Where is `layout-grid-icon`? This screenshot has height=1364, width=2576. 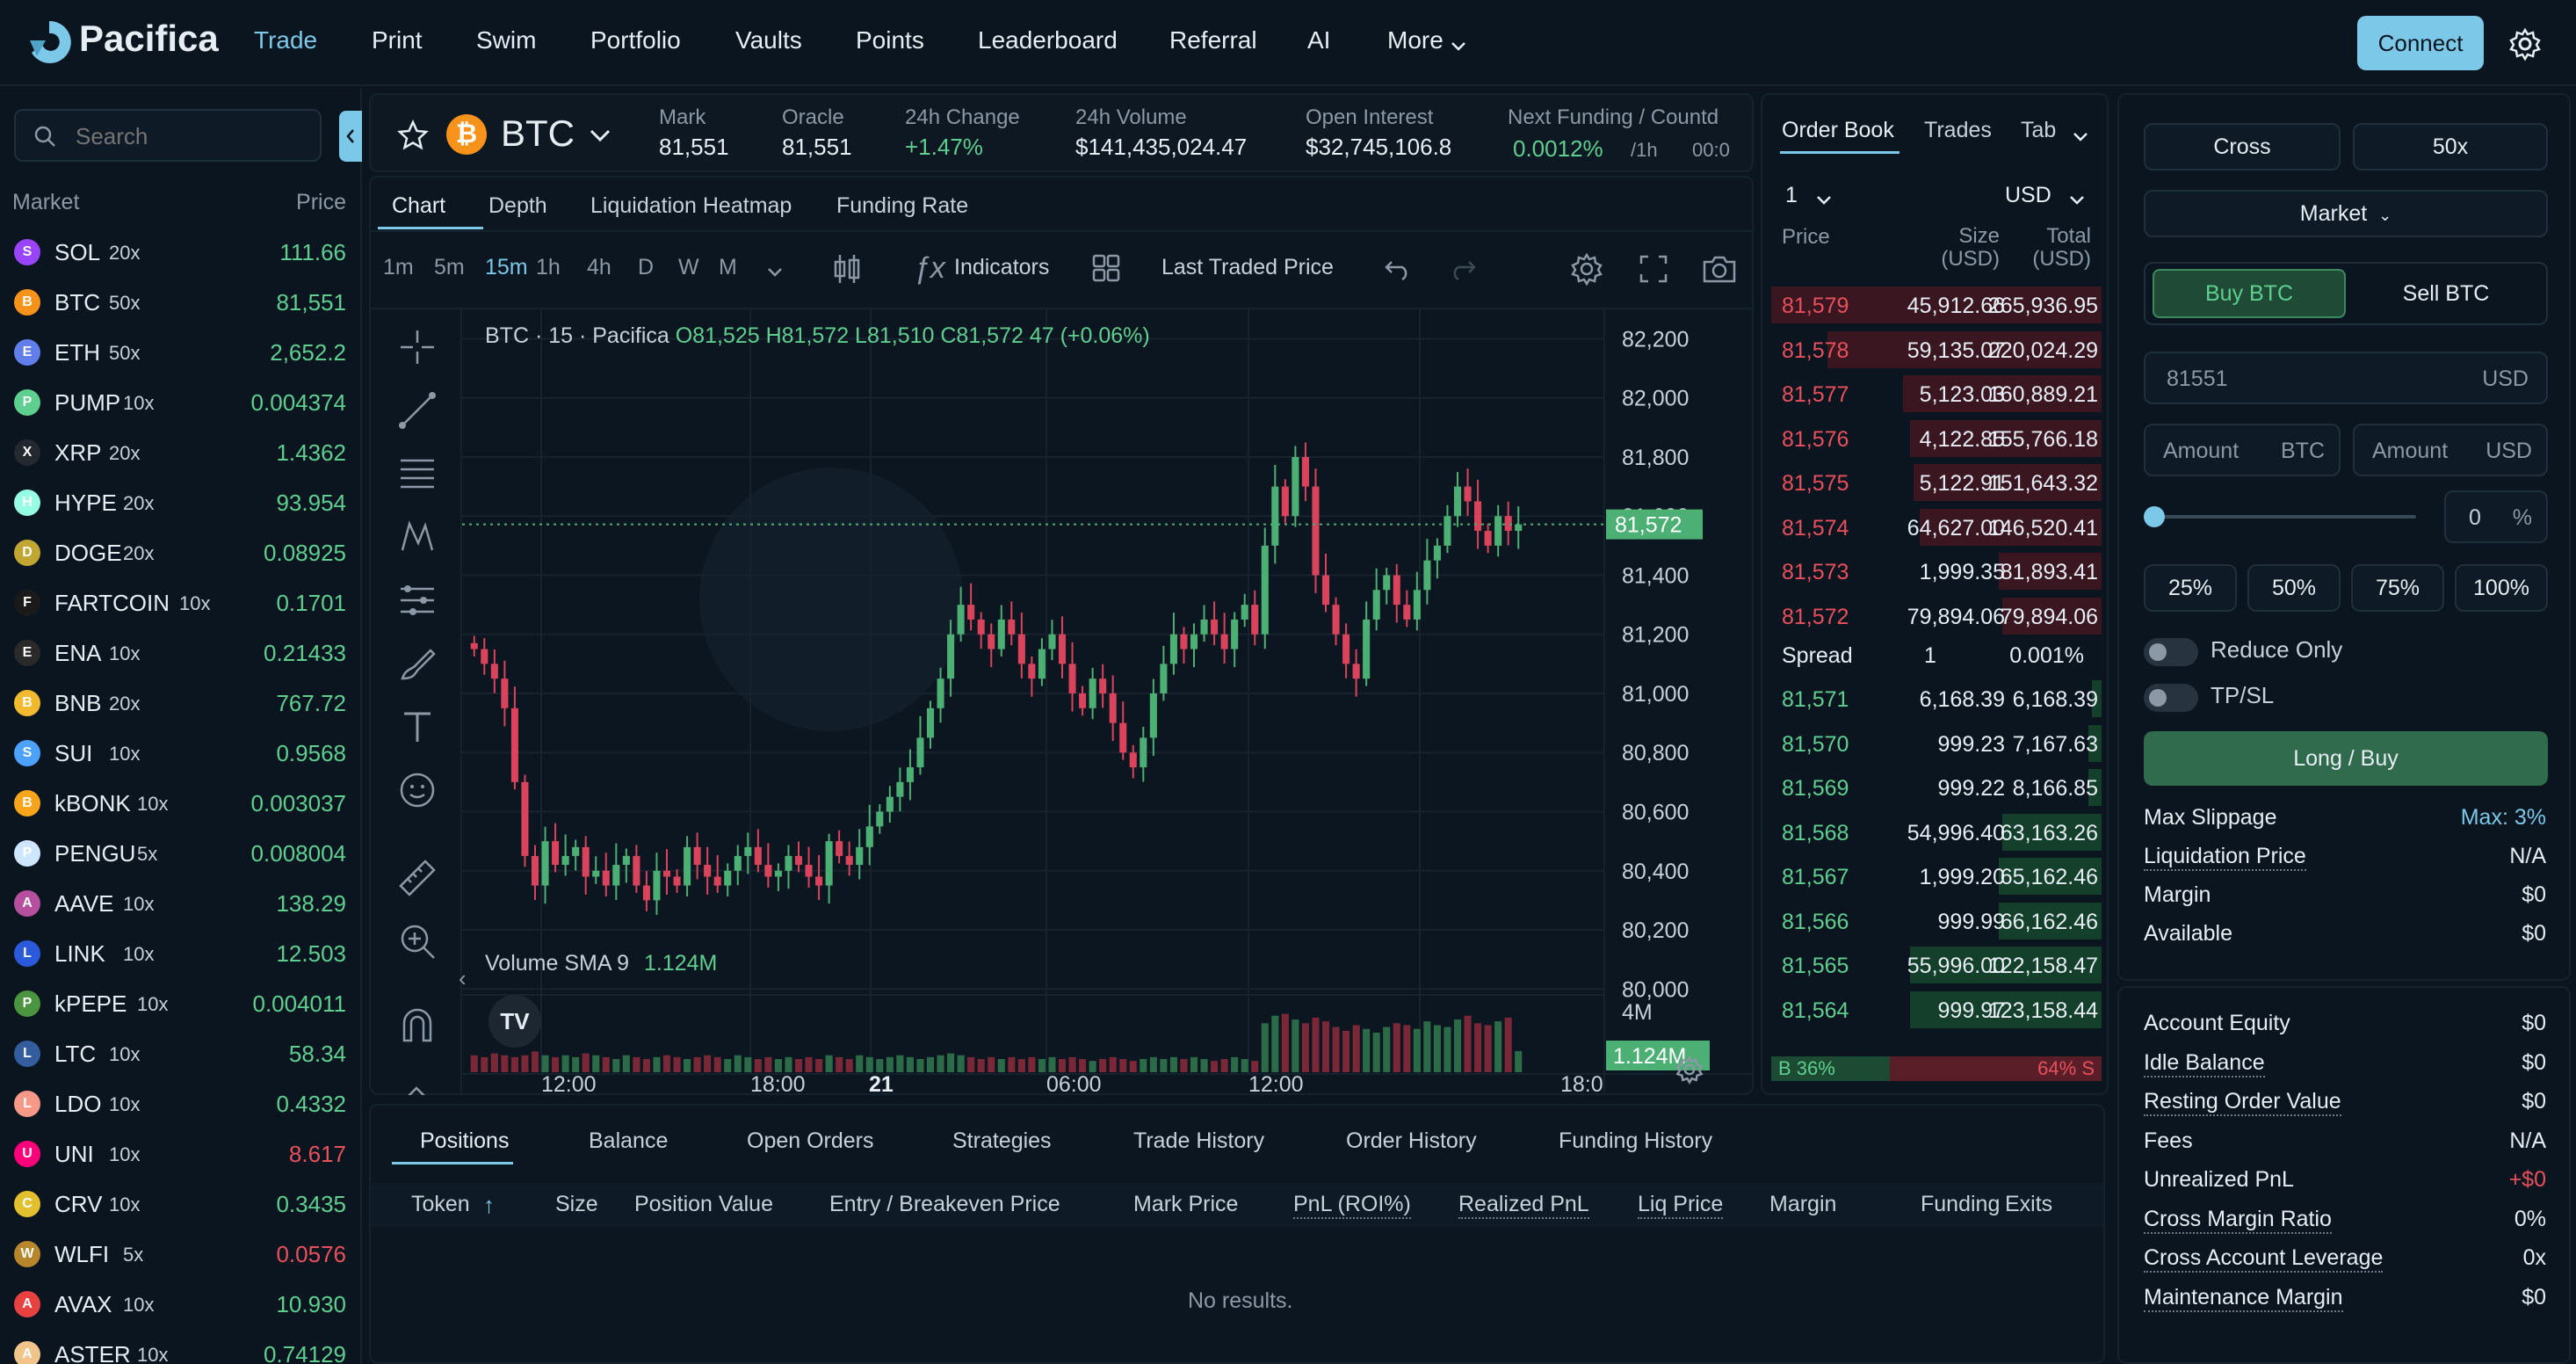
layout-grid-icon is located at coordinates (1106, 268).